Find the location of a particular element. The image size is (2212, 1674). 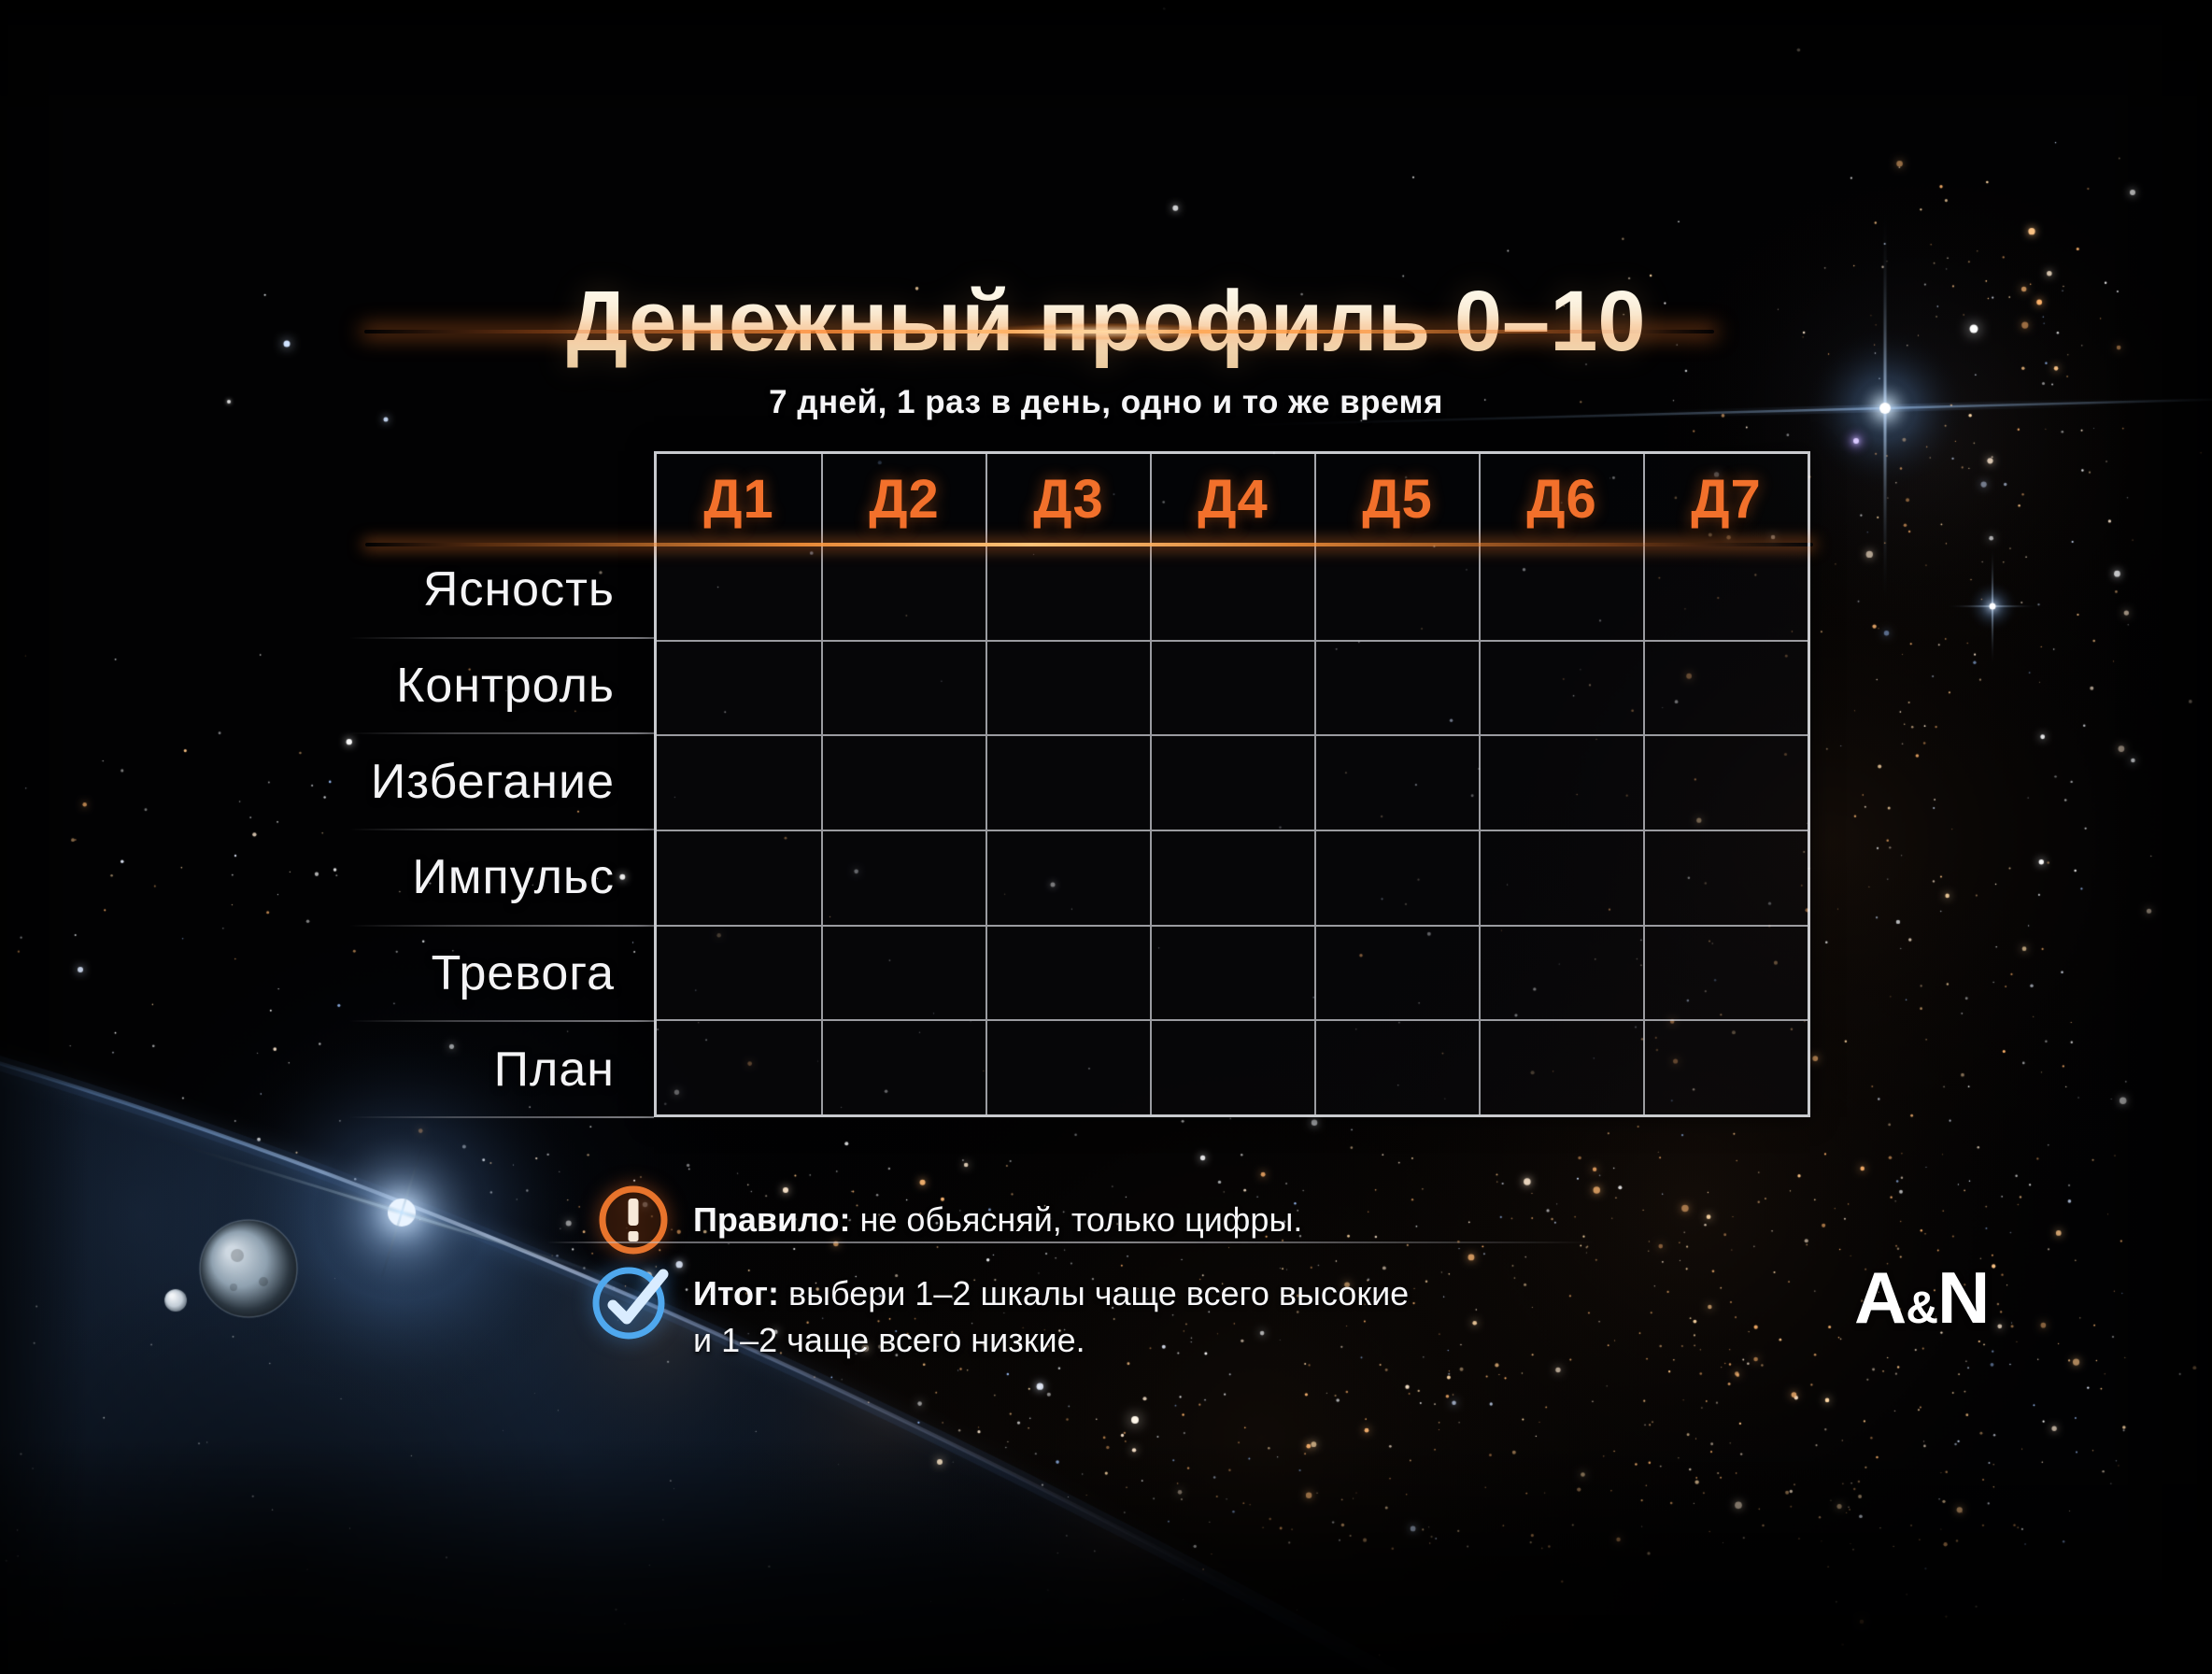

header-flare-line is located at coordinates (1089, 544).